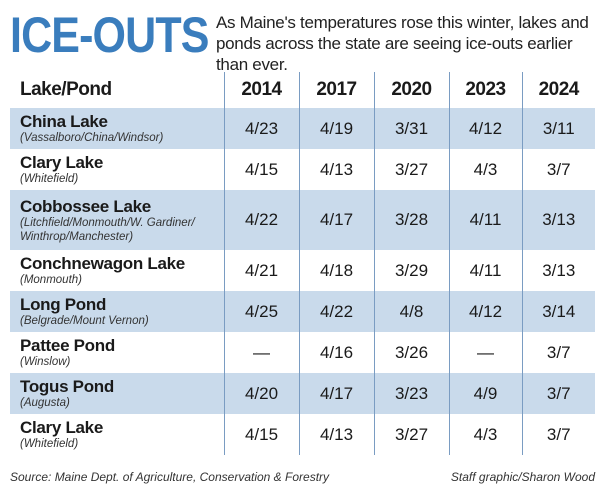 This screenshot has width=600, height=497. I want to click on lake-name: China Lake, so click(64, 121).